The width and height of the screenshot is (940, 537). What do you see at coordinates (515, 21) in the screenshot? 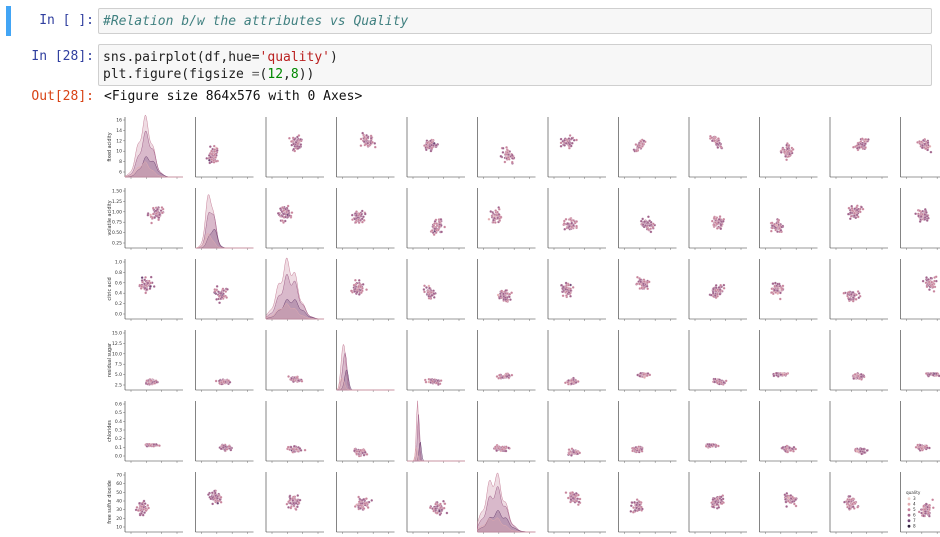
I see `code-input-area: #Relation b/w the attributes vs Quality` at bounding box center [515, 21].